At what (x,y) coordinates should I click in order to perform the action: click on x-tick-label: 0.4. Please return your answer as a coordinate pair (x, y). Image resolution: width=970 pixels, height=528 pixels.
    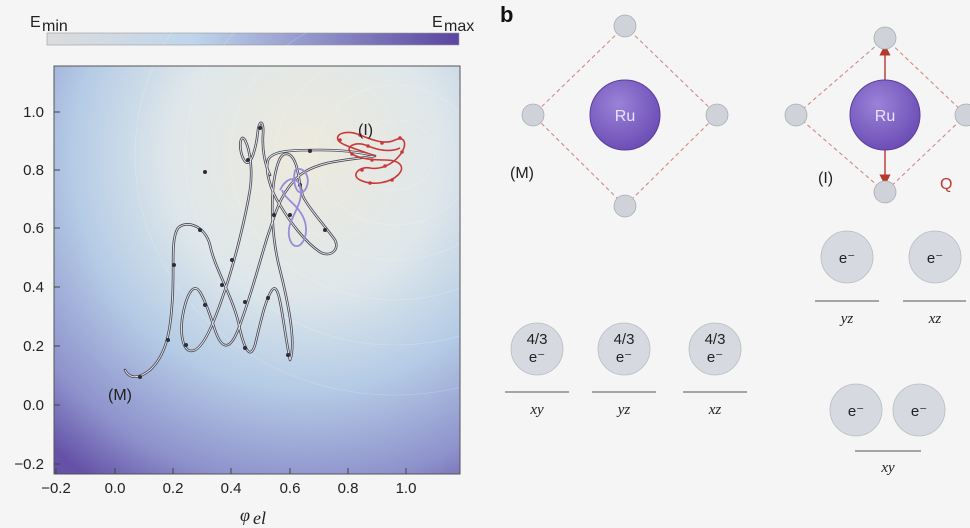
    Looking at the image, I should click on (231, 488).